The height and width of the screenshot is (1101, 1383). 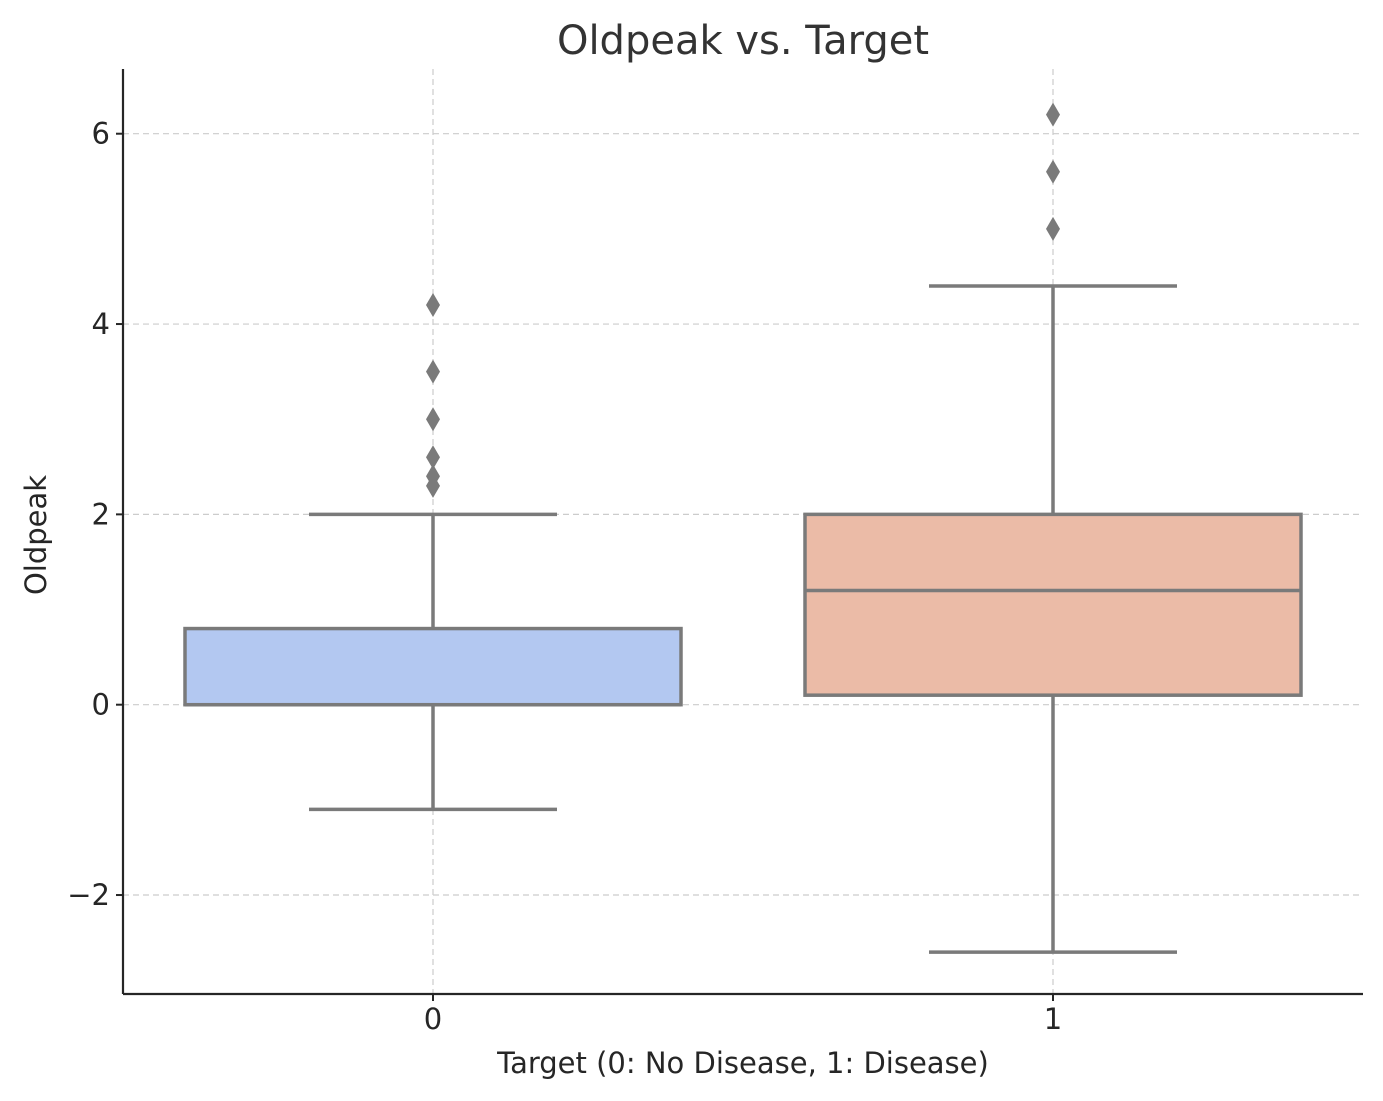 I want to click on y-tick-label: 0, so click(x=101, y=705).